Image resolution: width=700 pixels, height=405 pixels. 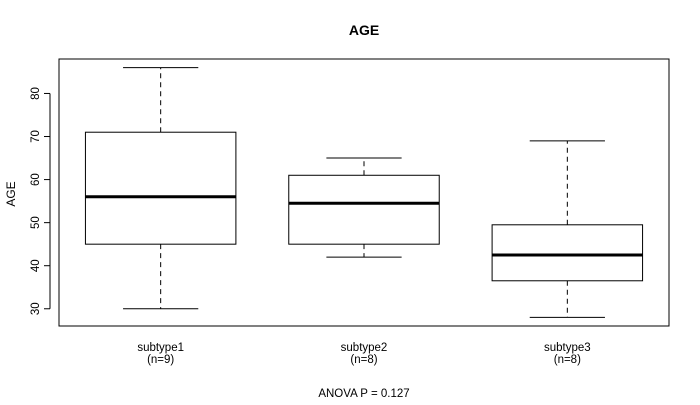 What do you see at coordinates (160, 348) in the screenshot?
I see `x-tick-label: subtype1` at bounding box center [160, 348].